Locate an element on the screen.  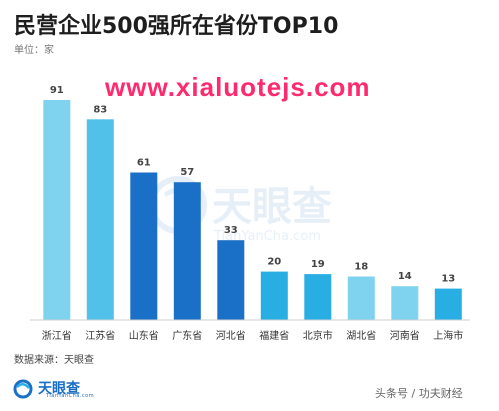
brand-sub: TianYanCha.com is located at coordinates (70, 396).